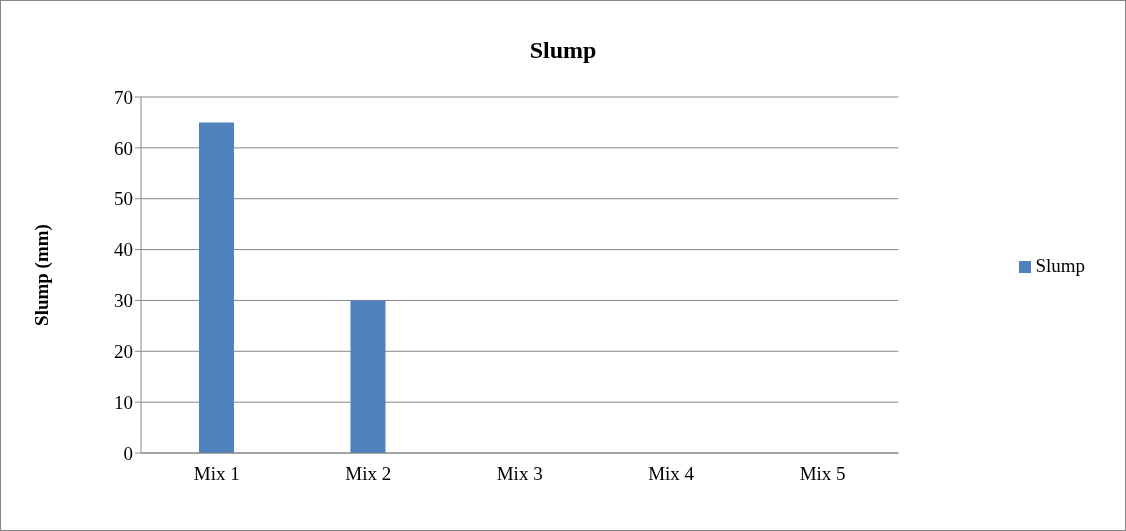 Image resolution: width=1126 pixels, height=531 pixels. Describe the element at coordinates (123, 301) in the screenshot. I see `y-tick-label: 30` at that location.